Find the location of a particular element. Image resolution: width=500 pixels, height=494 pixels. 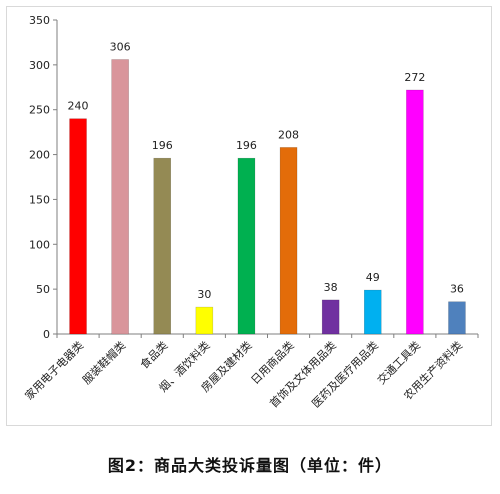

chart-caption: 图2：商品大类投诉量图（单位：件） is located at coordinates (250, 465).